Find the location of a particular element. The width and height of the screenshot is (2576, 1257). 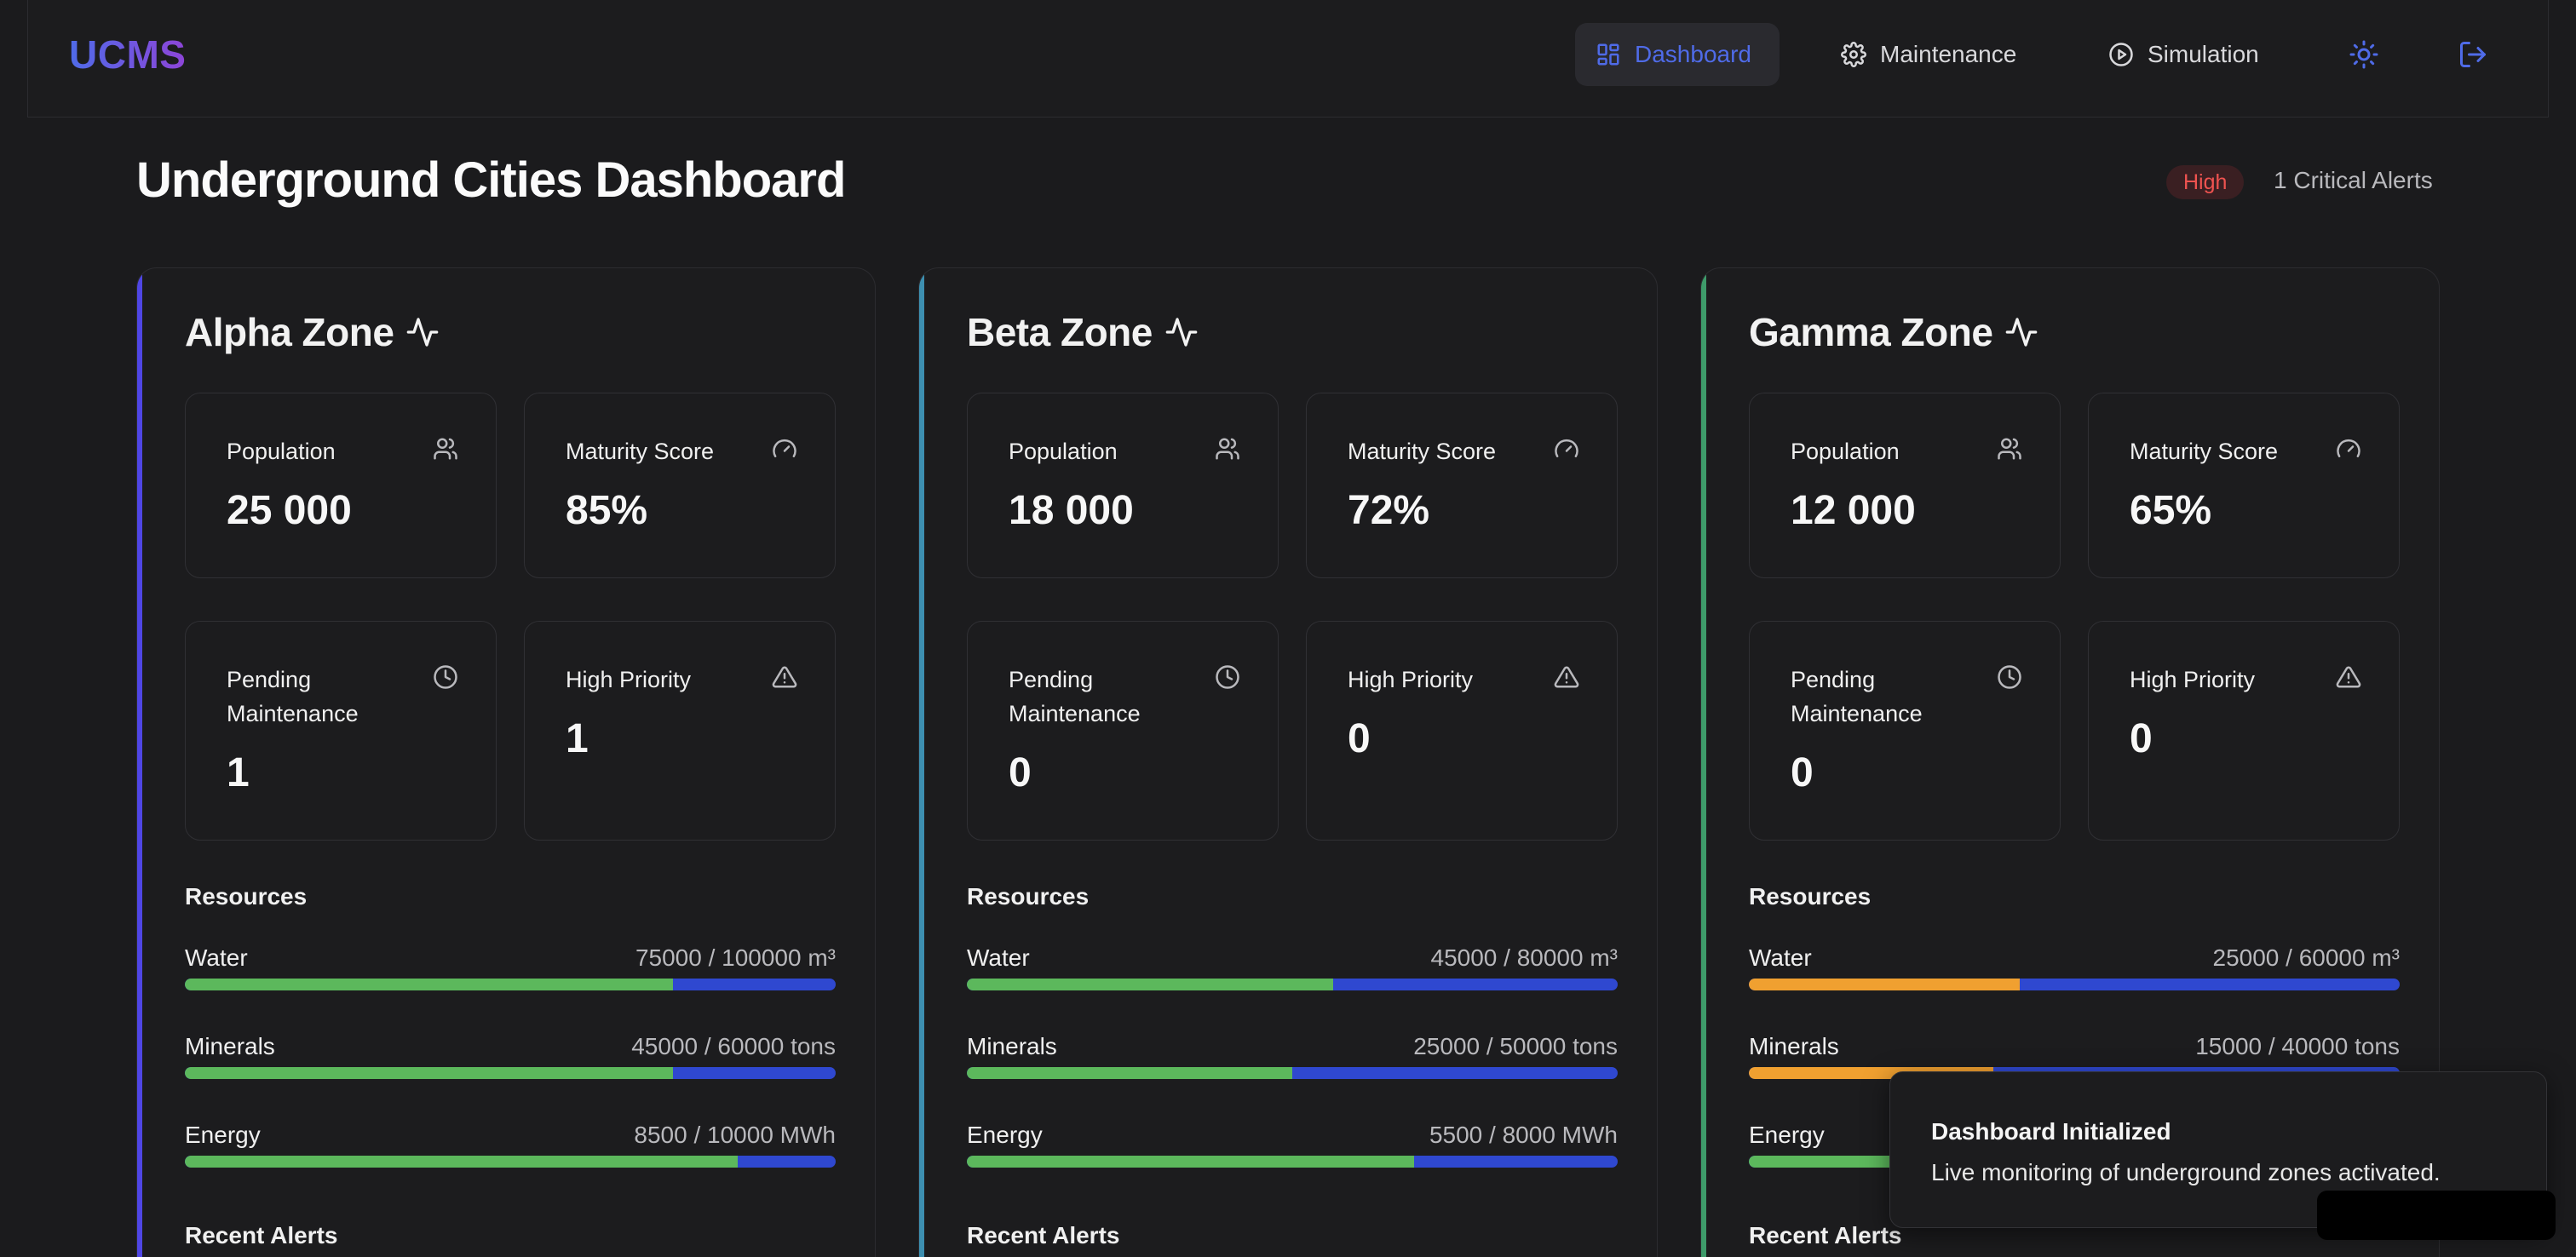

zone-name: Beta Zone is located at coordinates (1060, 332).